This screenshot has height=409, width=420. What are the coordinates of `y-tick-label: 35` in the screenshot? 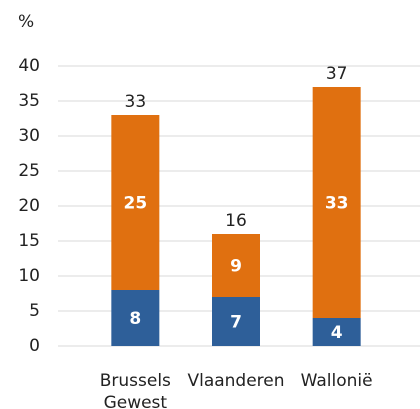 It's located at (29, 101).